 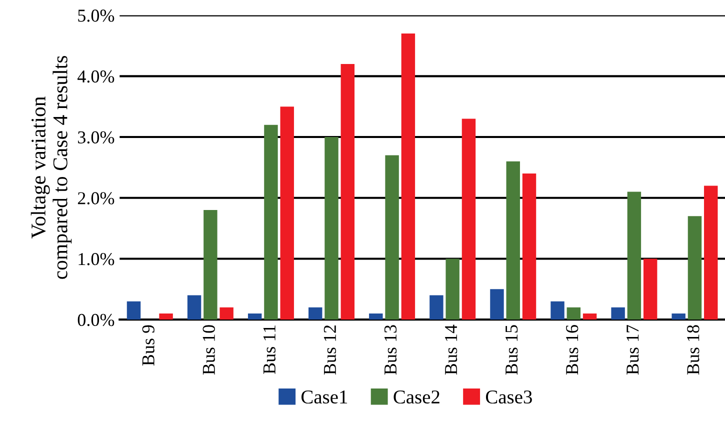 What do you see at coordinates (509, 397) in the screenshot?
I see `legend-label: Case3` at bounding box center [509, 397].